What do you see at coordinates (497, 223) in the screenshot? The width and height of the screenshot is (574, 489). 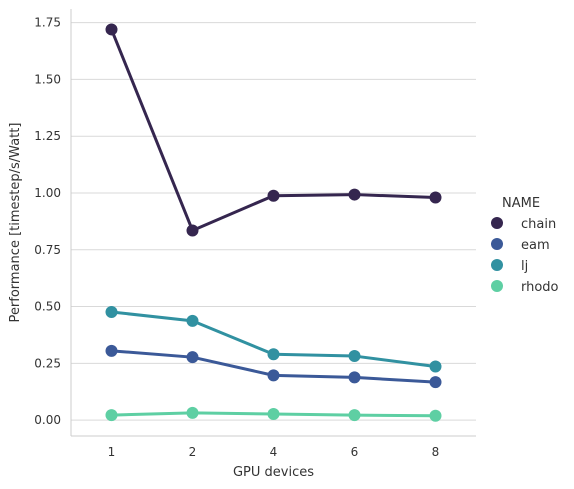 I see `legend-marker-chain` at bounding box center [497, 223].